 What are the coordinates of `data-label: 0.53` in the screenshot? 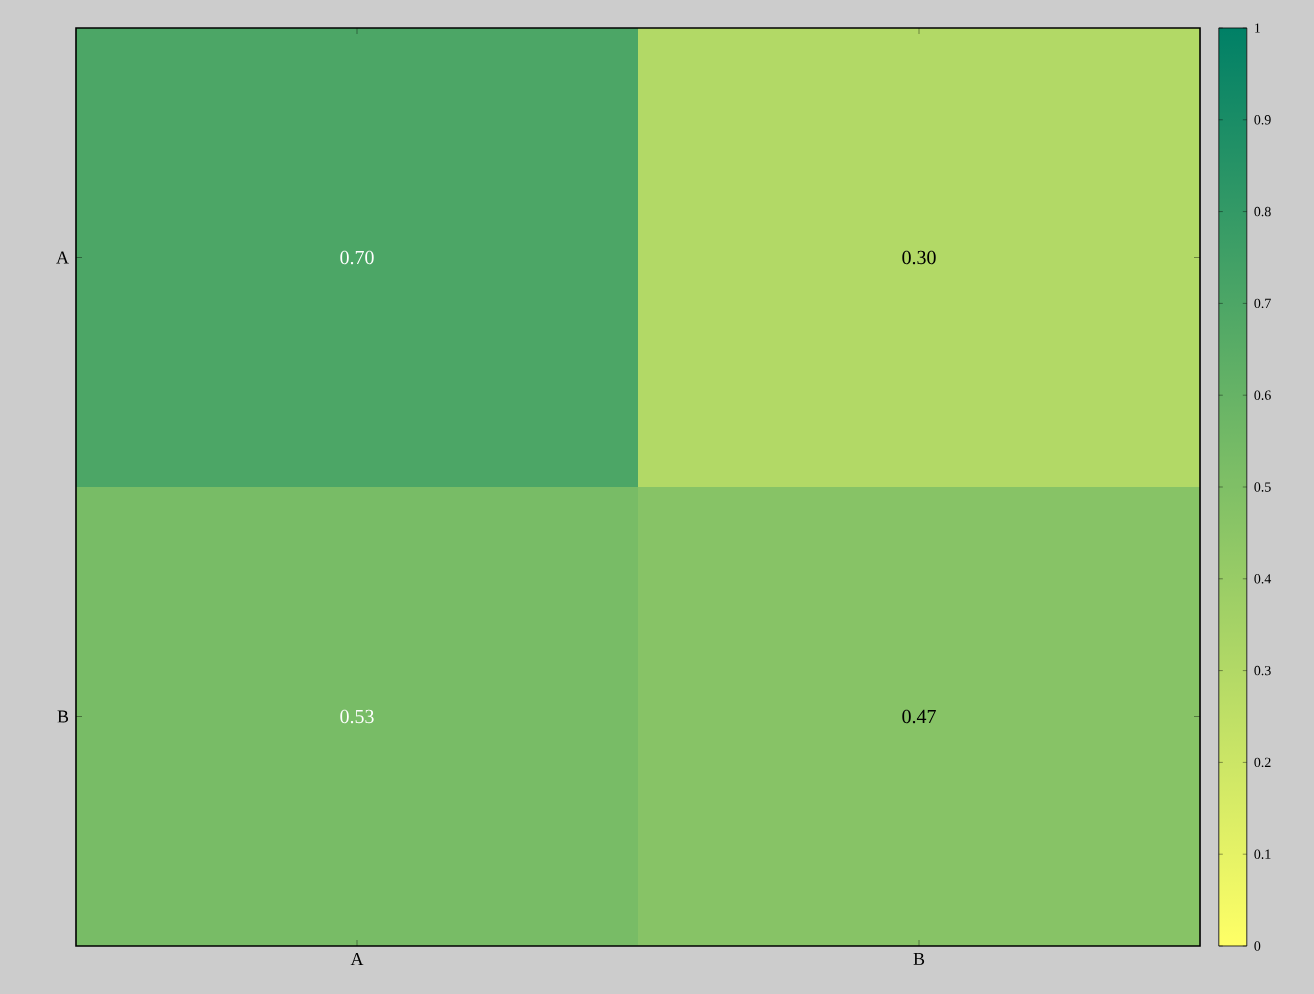 It's located at (357, 716).